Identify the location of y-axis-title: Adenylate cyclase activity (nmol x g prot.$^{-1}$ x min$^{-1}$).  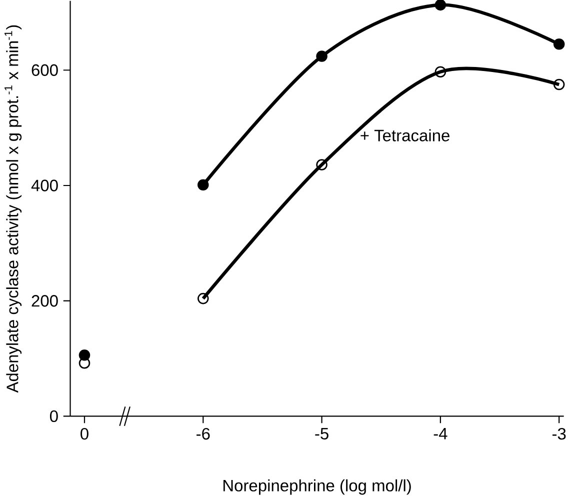
(13, 209).